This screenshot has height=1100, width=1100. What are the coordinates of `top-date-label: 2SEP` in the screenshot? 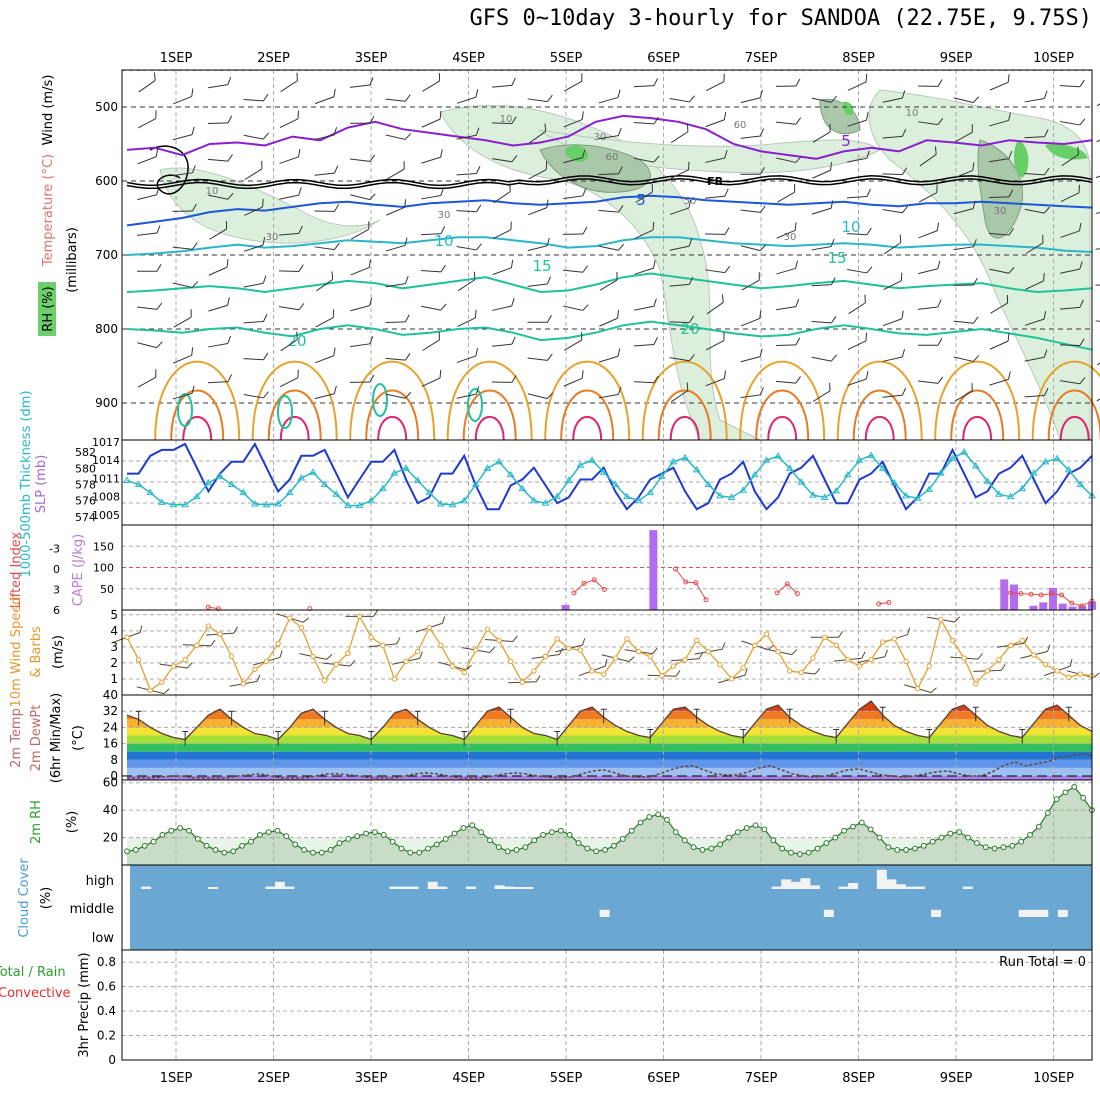 It's located at (273, 58).